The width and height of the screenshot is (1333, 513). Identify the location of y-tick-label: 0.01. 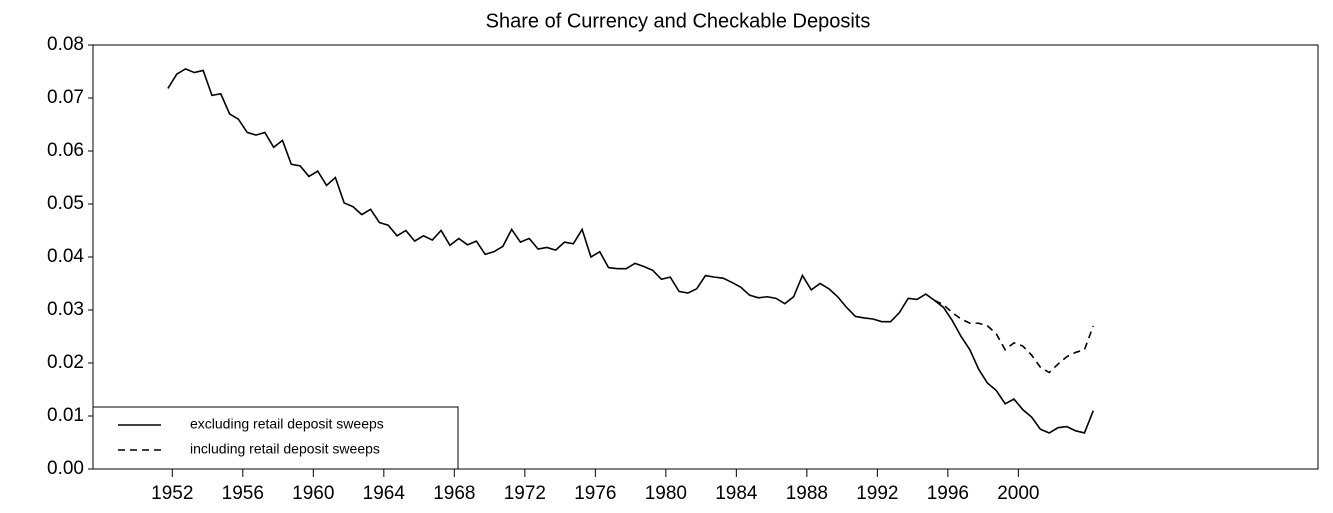
(65, 415).